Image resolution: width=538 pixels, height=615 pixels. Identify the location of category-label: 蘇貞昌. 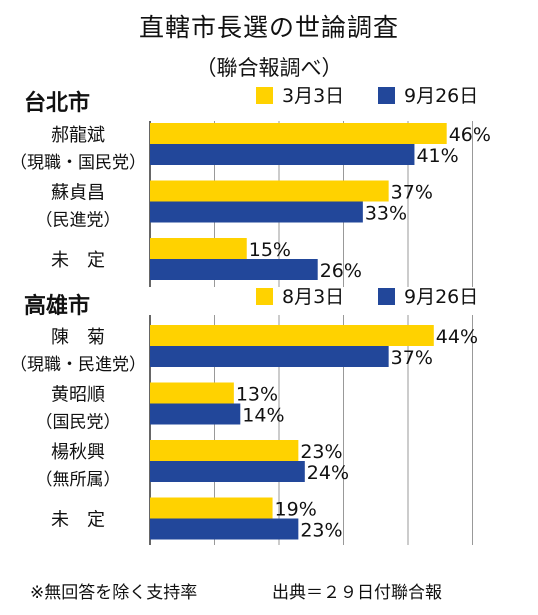
(78, 193).